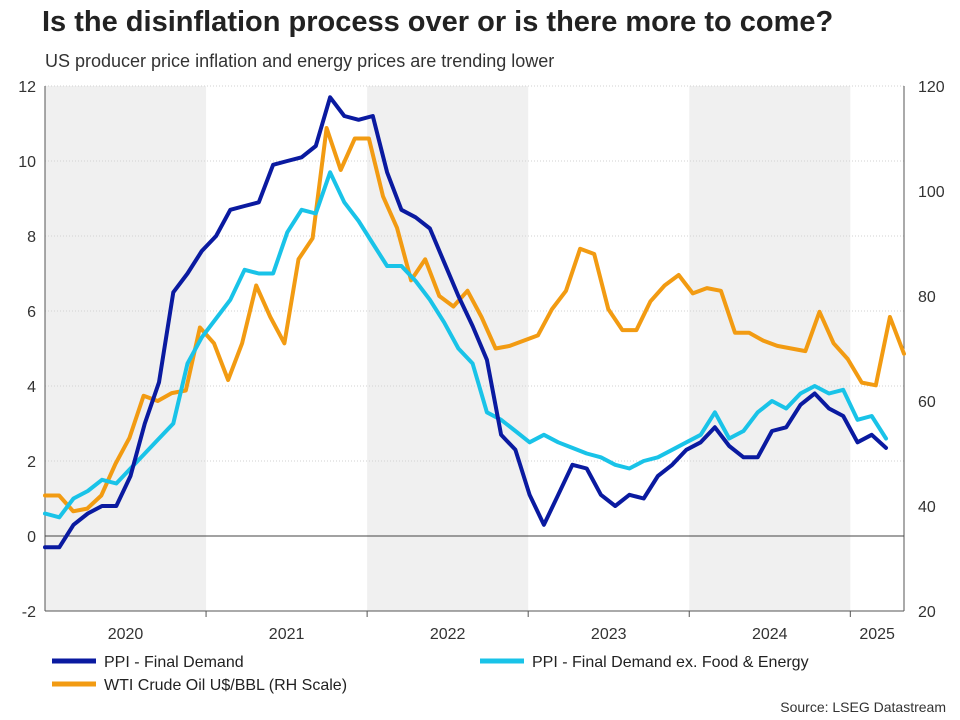  I want to click on left-tick-label: 4, so click(31, 387).